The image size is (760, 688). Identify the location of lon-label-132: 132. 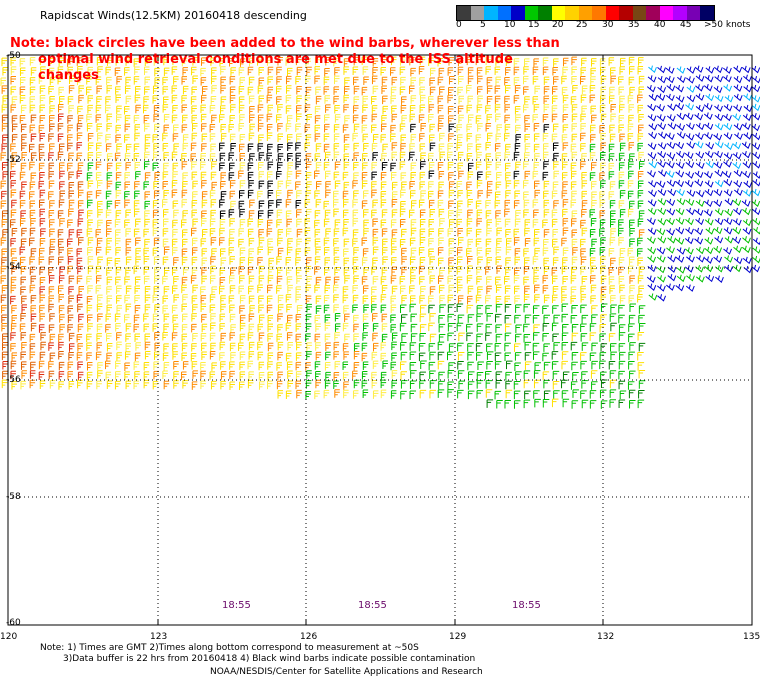
(606, 637).